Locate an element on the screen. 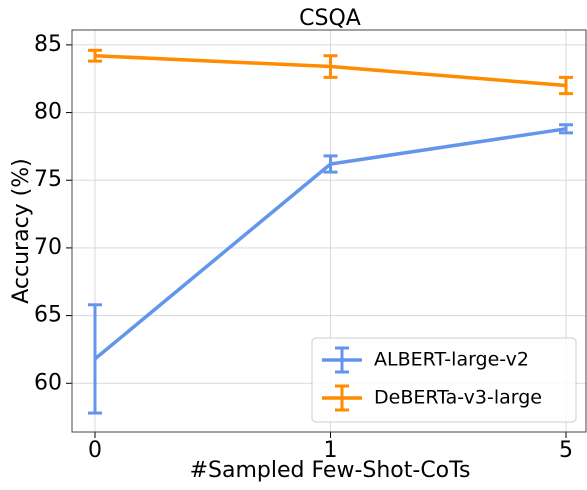  y-tick-label: 70 is located at coordinates (48, 247).